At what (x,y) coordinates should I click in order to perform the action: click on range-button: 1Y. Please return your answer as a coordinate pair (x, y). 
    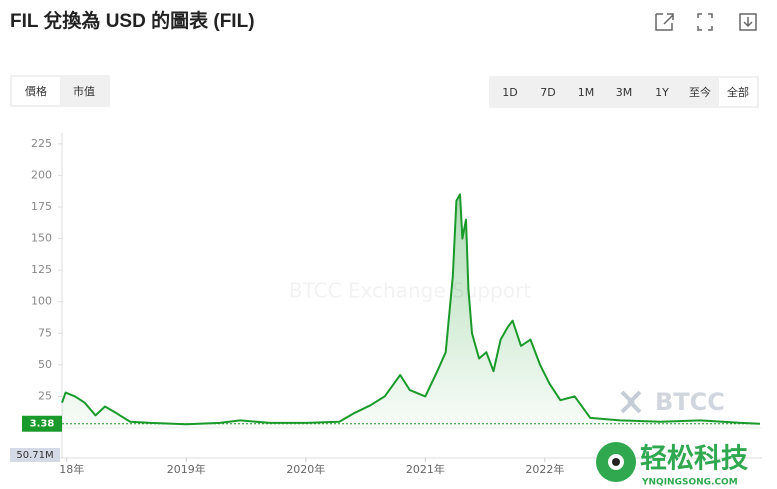
    Looking at the image, I should click on (662, 92).